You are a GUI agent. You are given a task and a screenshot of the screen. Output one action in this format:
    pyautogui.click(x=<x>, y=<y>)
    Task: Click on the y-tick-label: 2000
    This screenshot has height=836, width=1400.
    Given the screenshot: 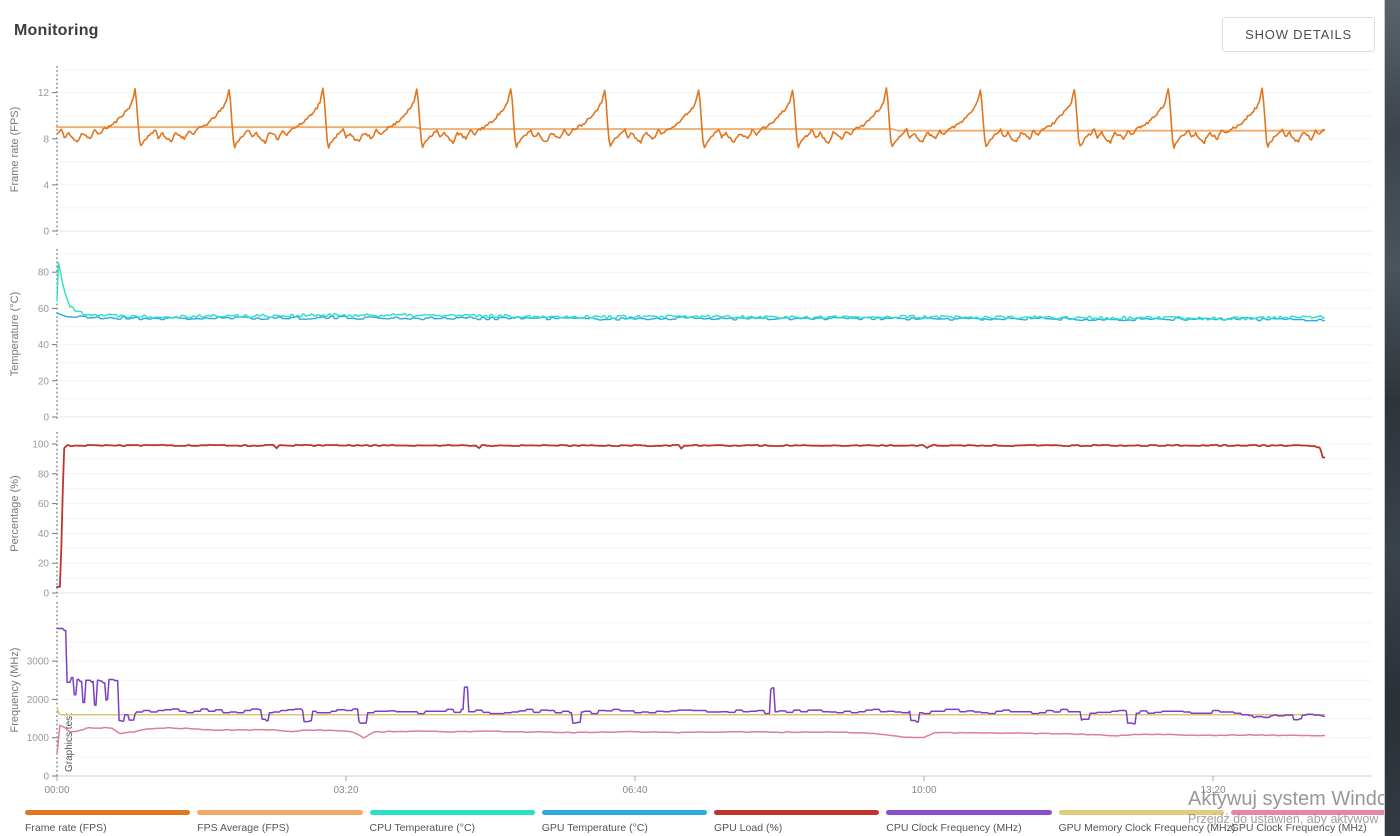 What is the action you would take?
    pyautogui.click(x=38, y=700)
    